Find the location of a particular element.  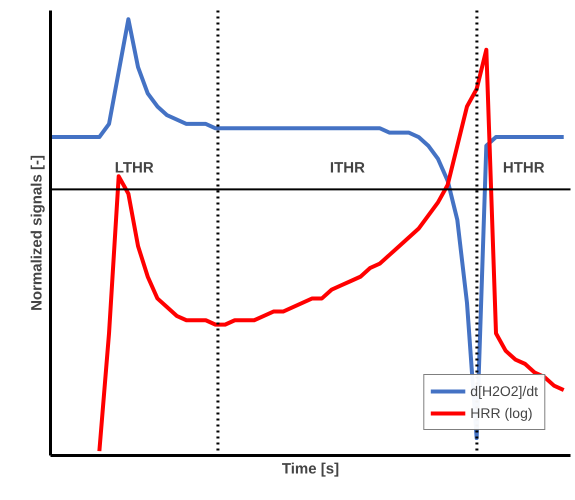

legend-label: d[H2O2]/dt is located at coordinates (504, 391).